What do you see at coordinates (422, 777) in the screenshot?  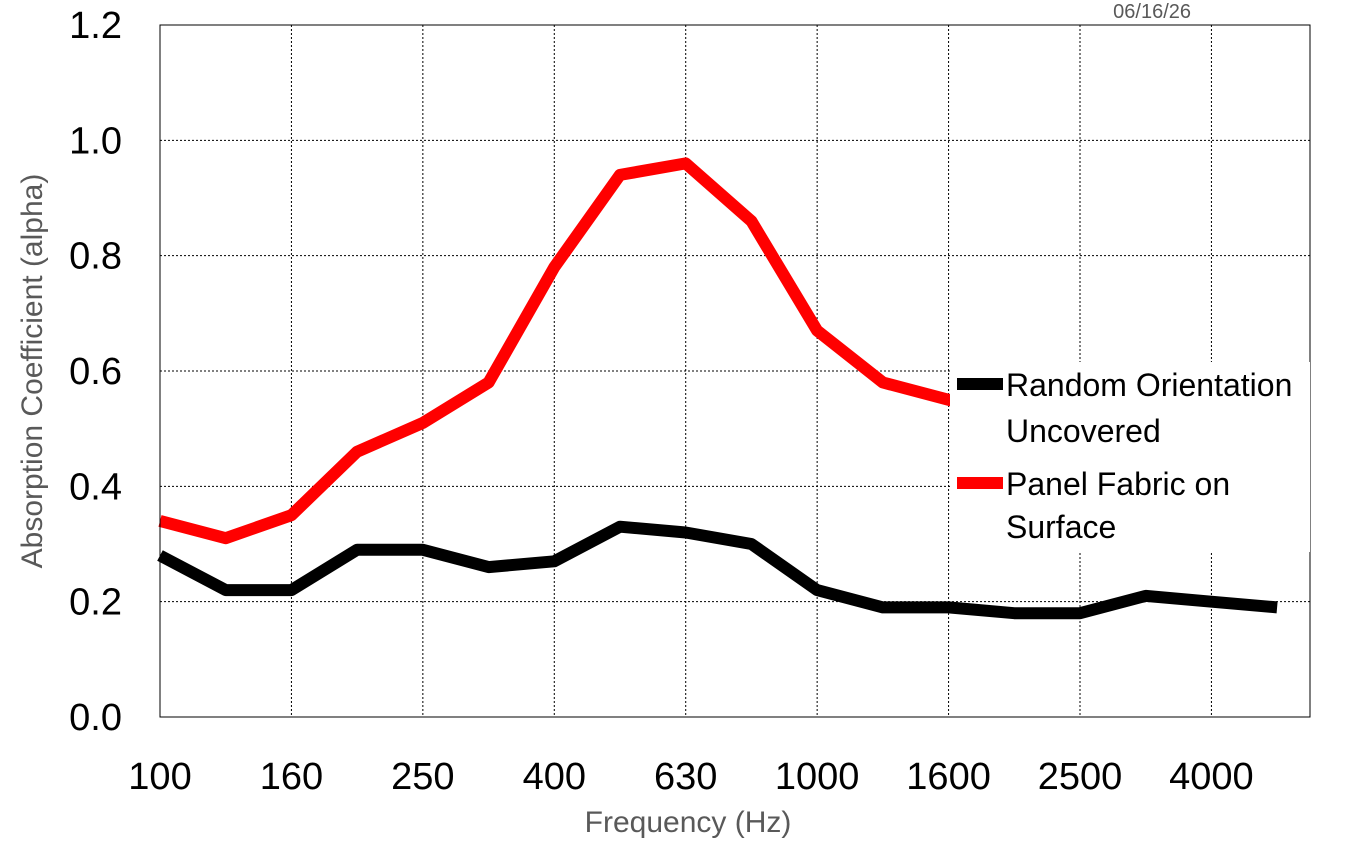 I see `x-tick-label: 250` at bounding box center [422, 777].